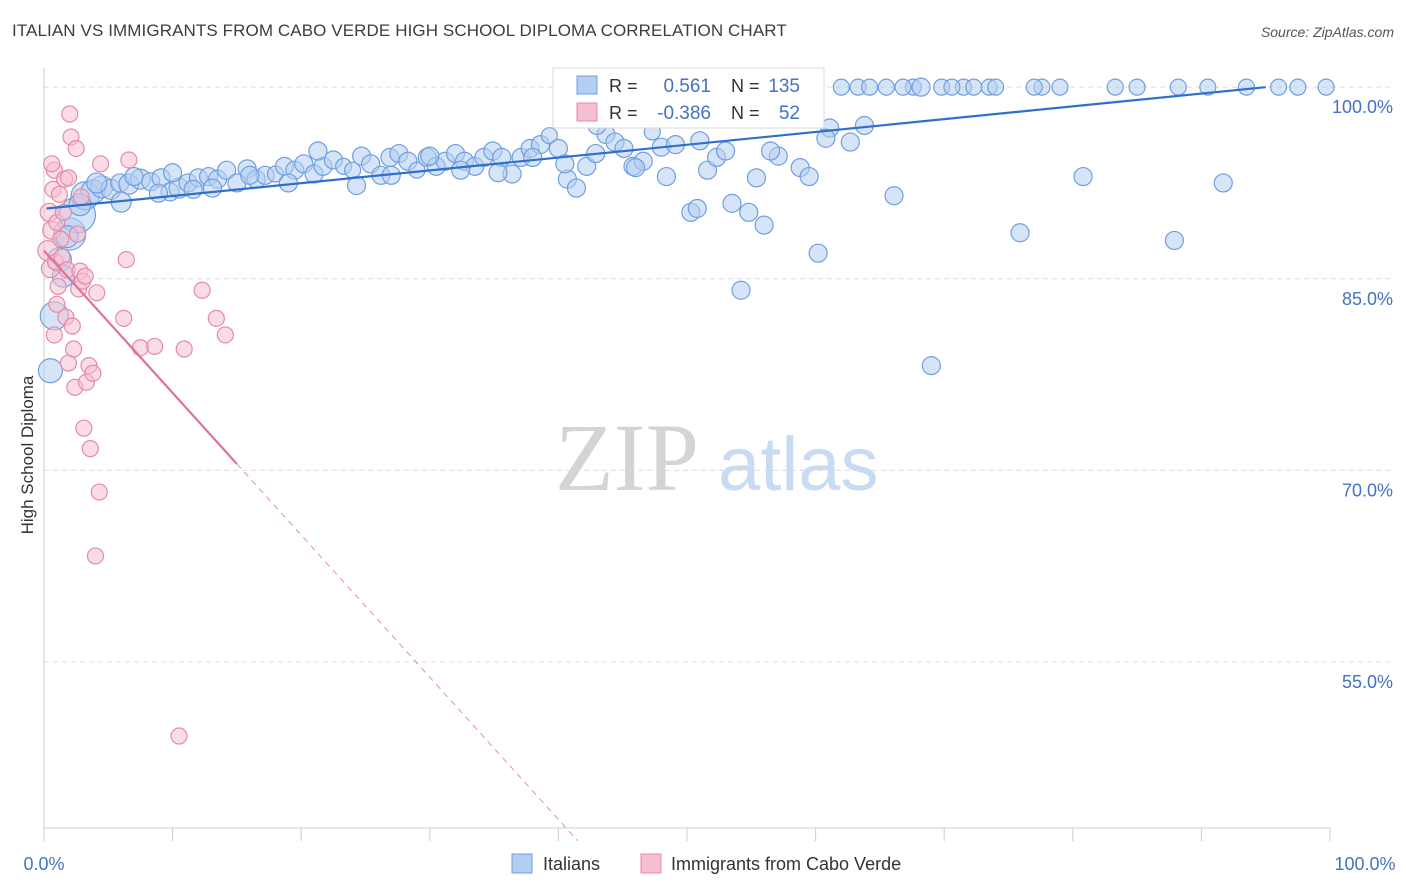 The height and width of the screenshot is (892, 1406). I want to click on italians-trend-line, so click(656, 148).